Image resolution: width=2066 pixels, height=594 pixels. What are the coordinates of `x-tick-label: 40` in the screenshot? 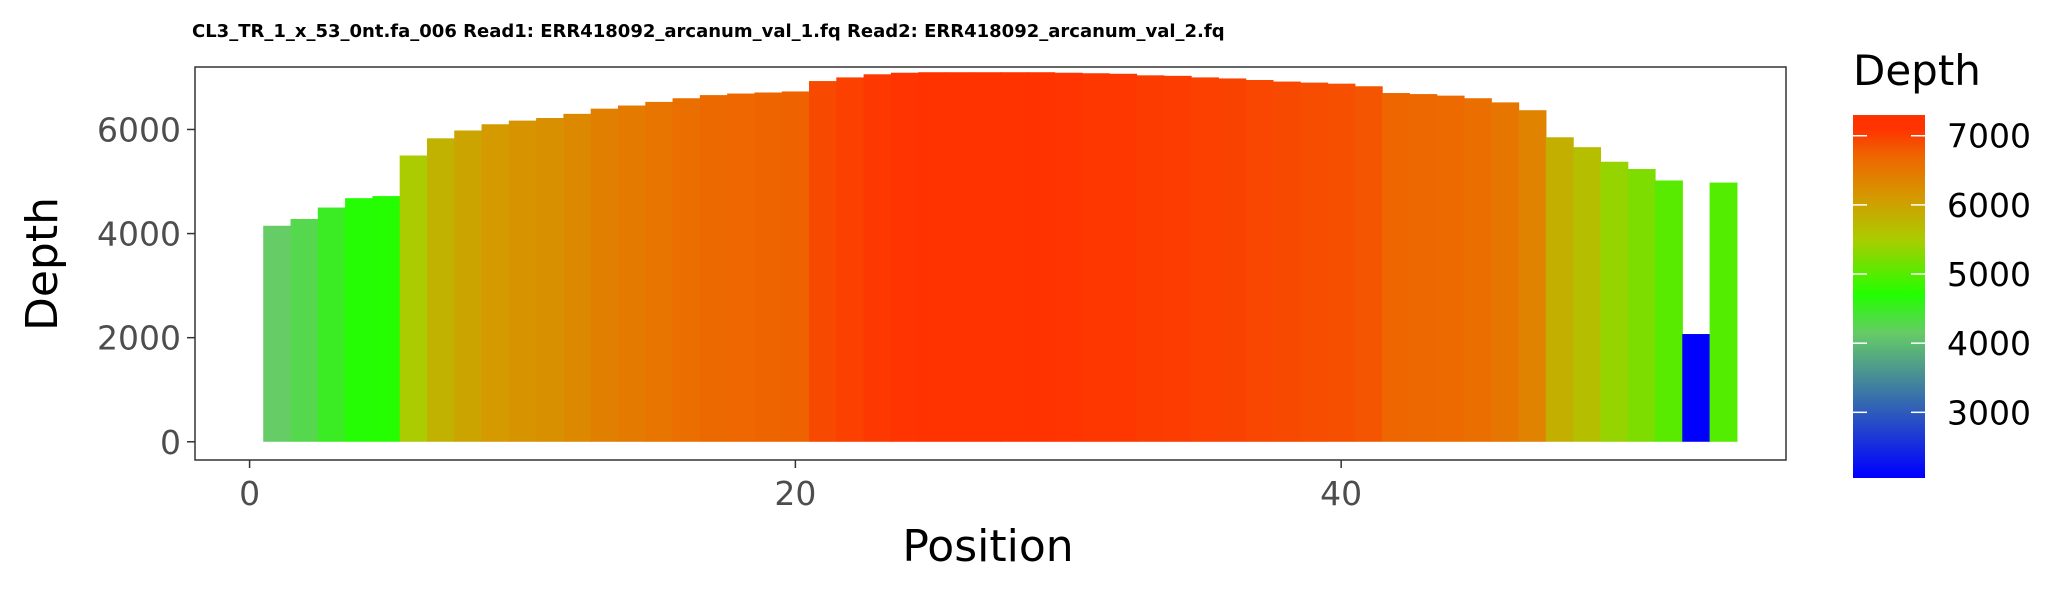 It's located at (1341, 493).